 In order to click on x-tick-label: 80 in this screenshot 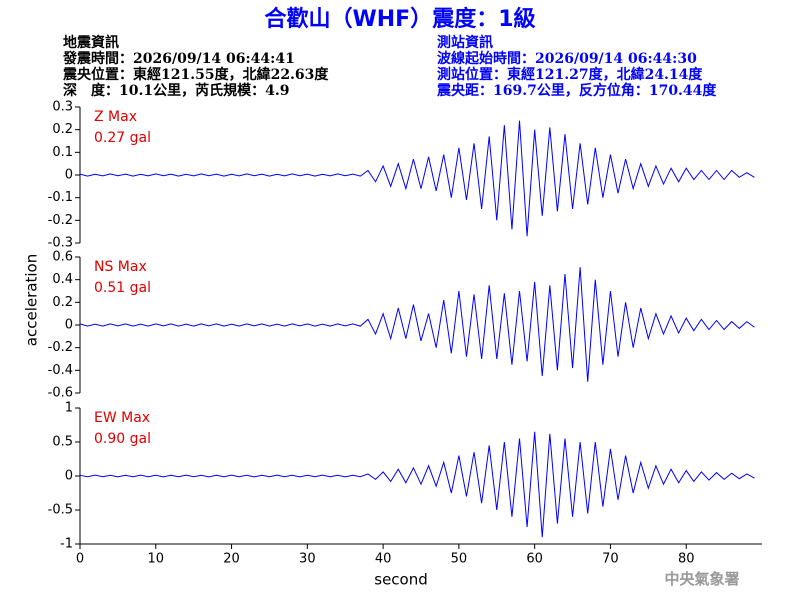, I will do `click(686, 559)`.